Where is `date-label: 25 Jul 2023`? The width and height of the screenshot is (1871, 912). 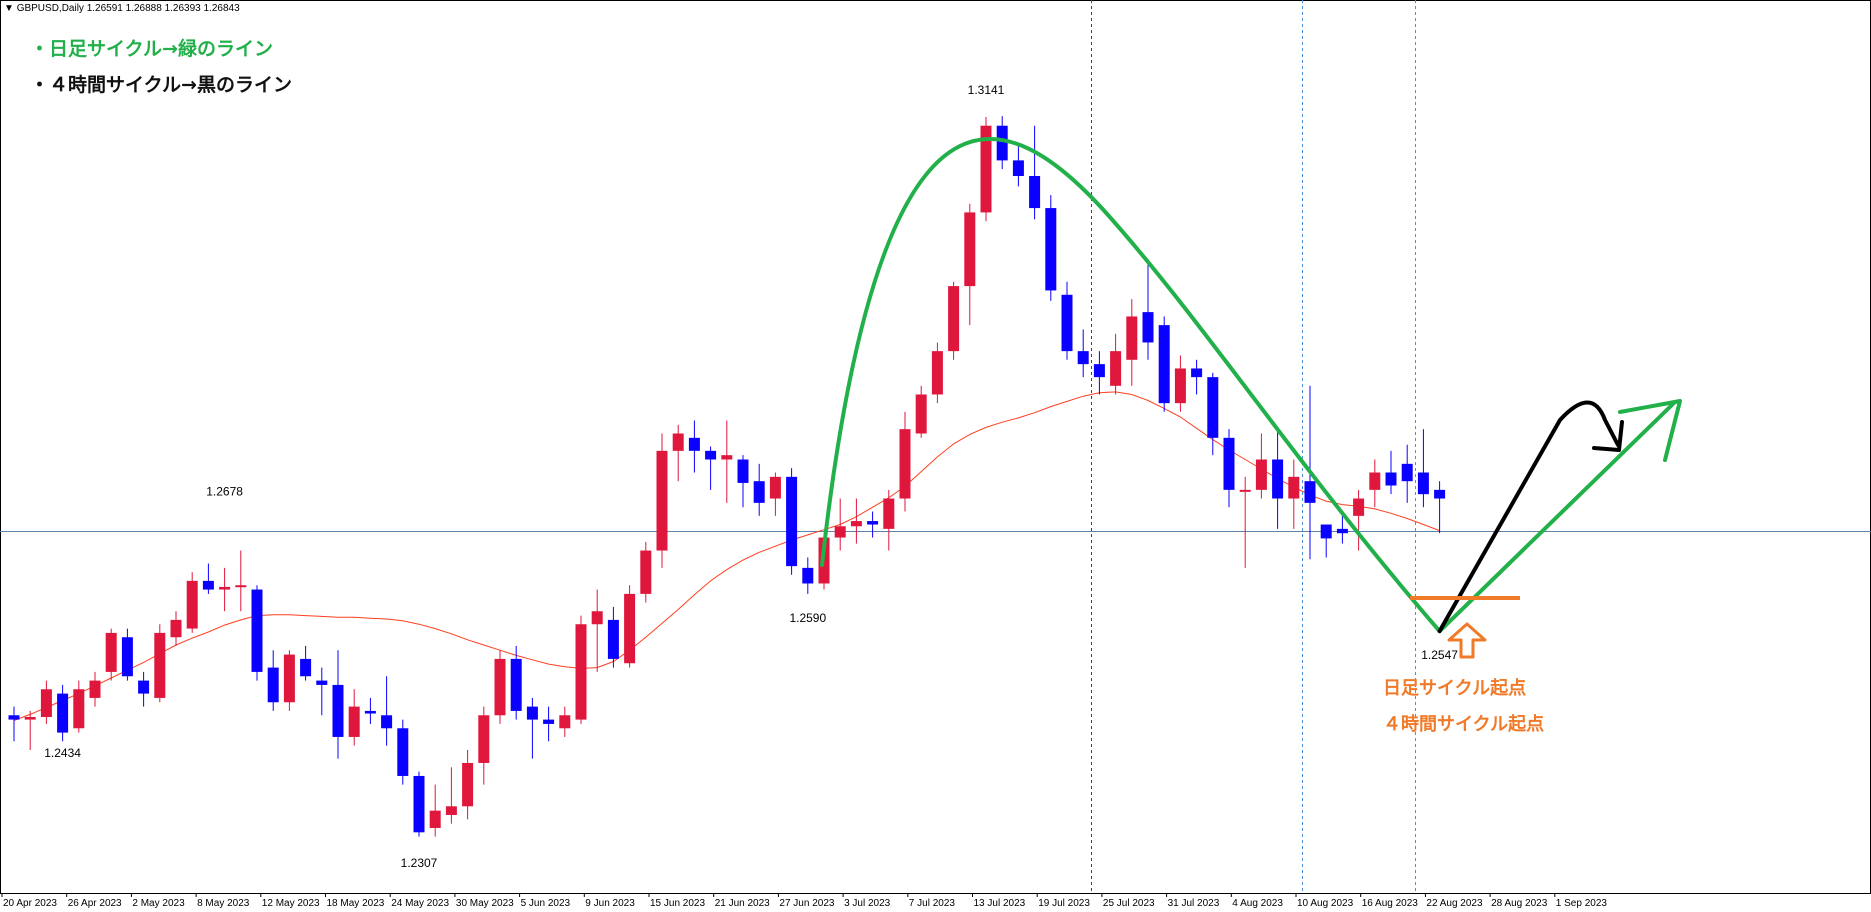 date-label: 25 Jul 2023 is located at coordinates (1129, 903).